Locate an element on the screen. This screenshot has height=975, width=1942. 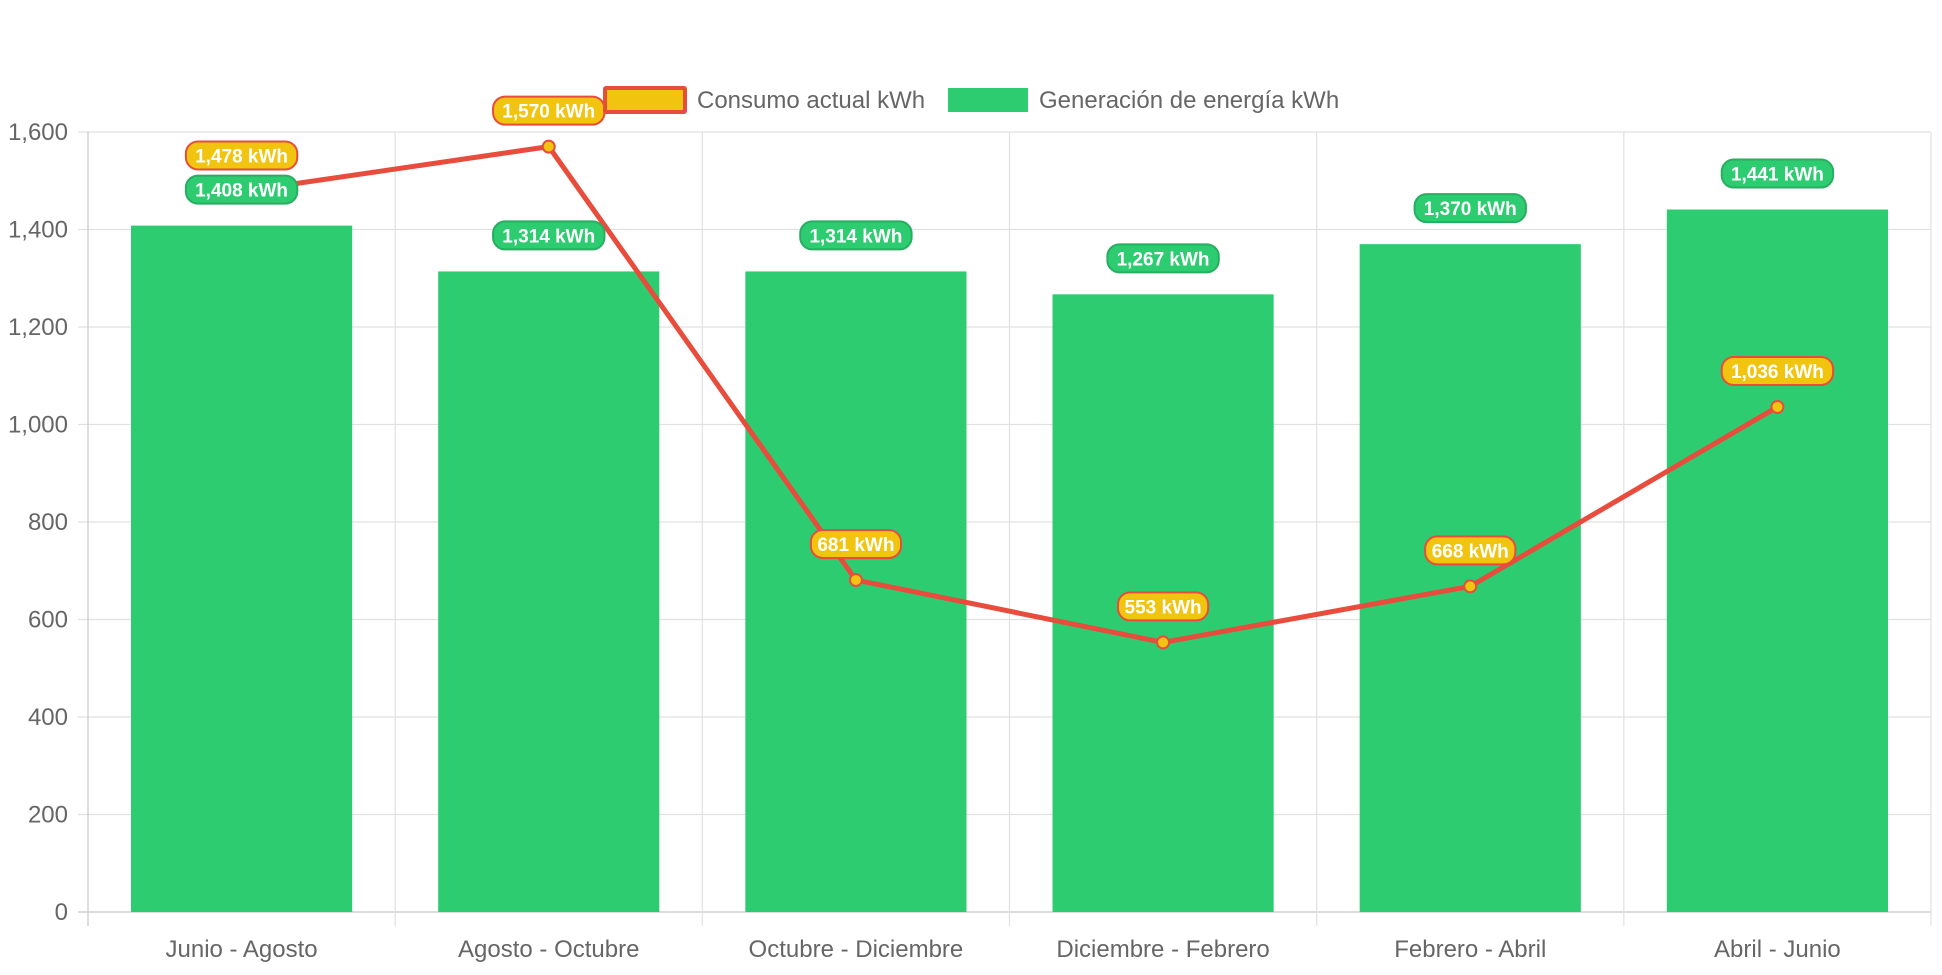
line-value-label: 553 kWh is located at coordinates (1163, 606).